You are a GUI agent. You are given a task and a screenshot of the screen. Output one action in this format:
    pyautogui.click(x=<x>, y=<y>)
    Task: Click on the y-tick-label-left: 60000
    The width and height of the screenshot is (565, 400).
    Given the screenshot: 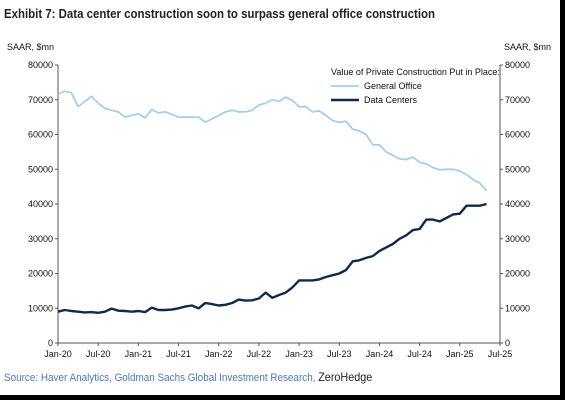 What is the action you would take?
    pyautogui.click(x=40, y=135)
    